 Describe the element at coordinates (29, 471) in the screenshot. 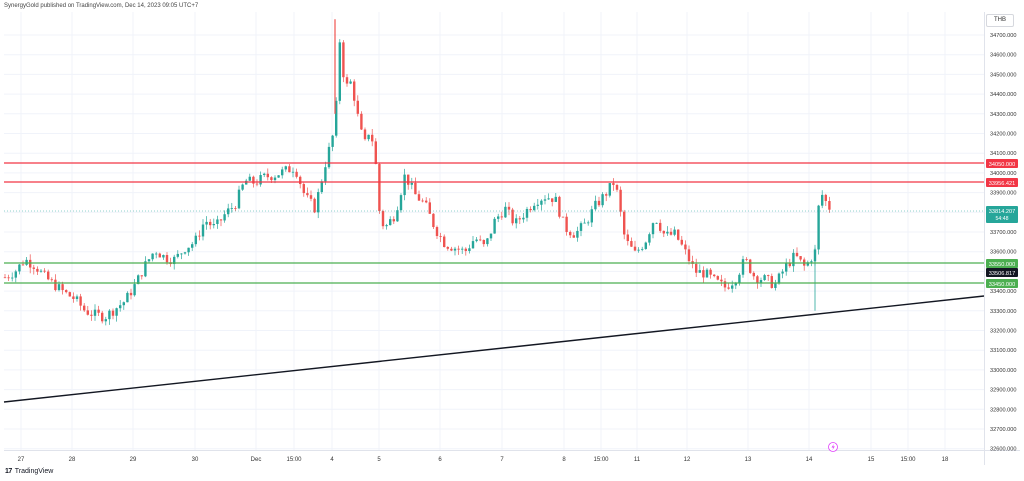

I see `tradingview-brand: 17 TradingView` at that location.